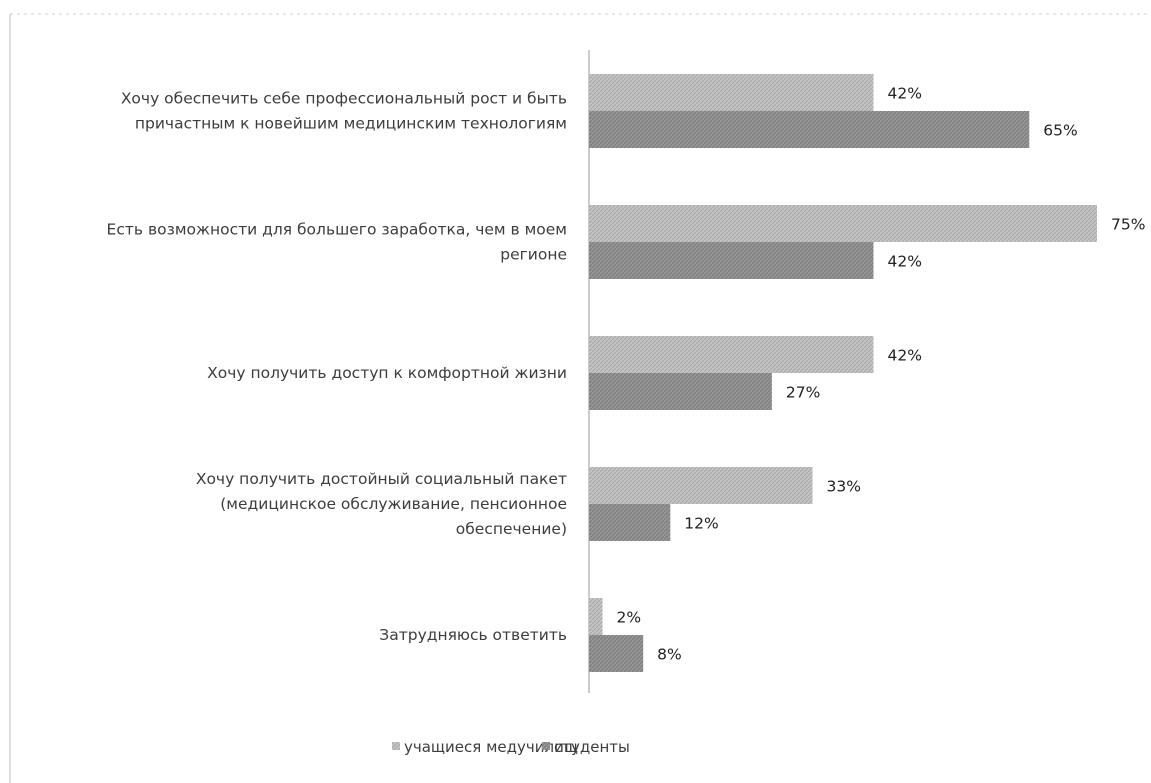 The height and width of the screenshot is (783, 1151). Describe the element at coordinates (803, 393) in the screenshot. I see `data-label: 27%` at that location.